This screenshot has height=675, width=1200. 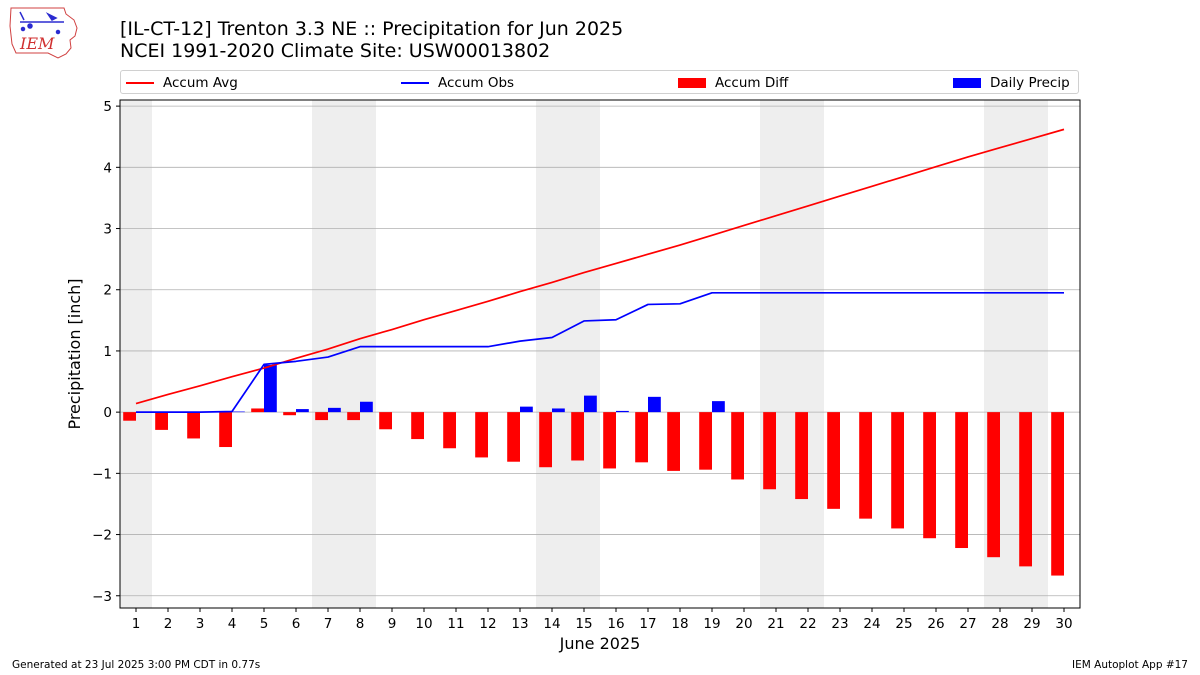 What do you see at coordinates (102, 474) in the screenshot?
I see `y-tick-label: −1` at bounding box center [102, 474].